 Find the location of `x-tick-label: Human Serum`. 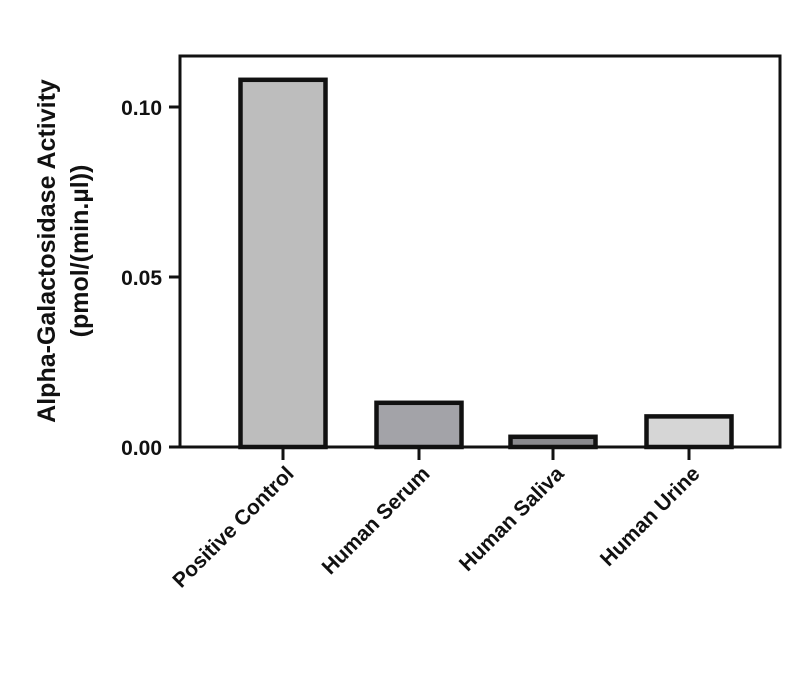

x-tick-label: Human Serum is located at coordinates (376, 520).